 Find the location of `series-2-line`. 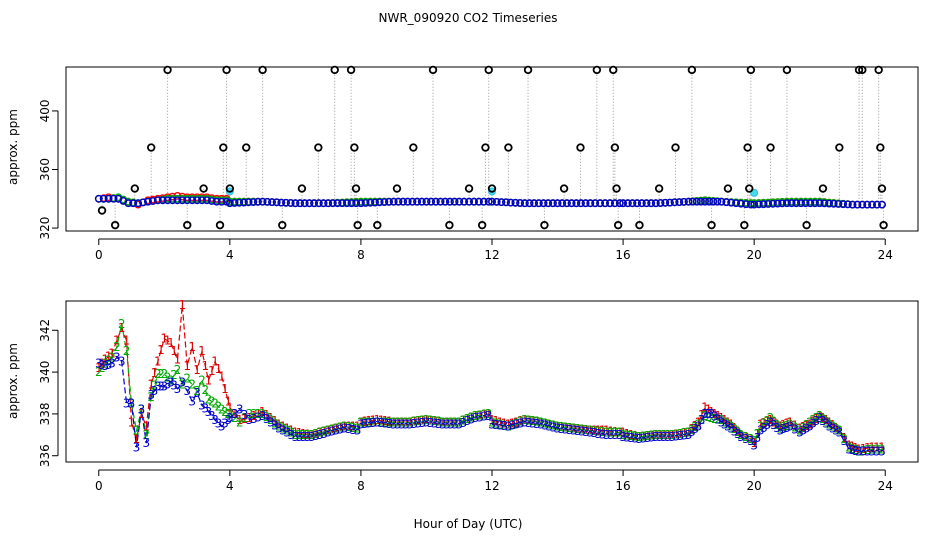

series-2-line is located at coordinates (293, 424).